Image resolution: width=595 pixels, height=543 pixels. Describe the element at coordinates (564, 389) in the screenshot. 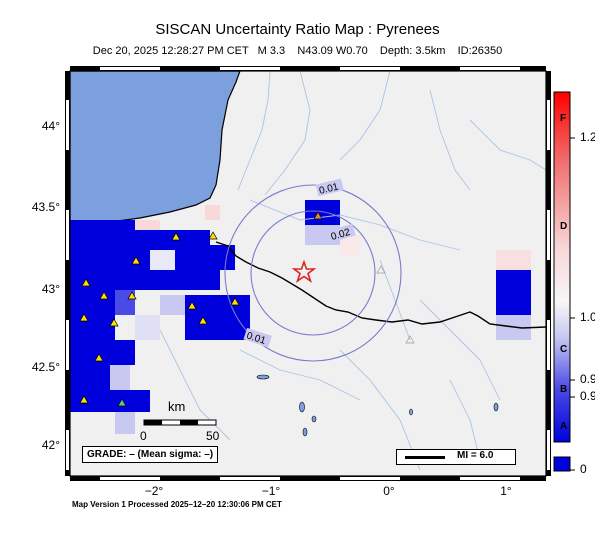

I see `colorbar-grade: B` at that location.